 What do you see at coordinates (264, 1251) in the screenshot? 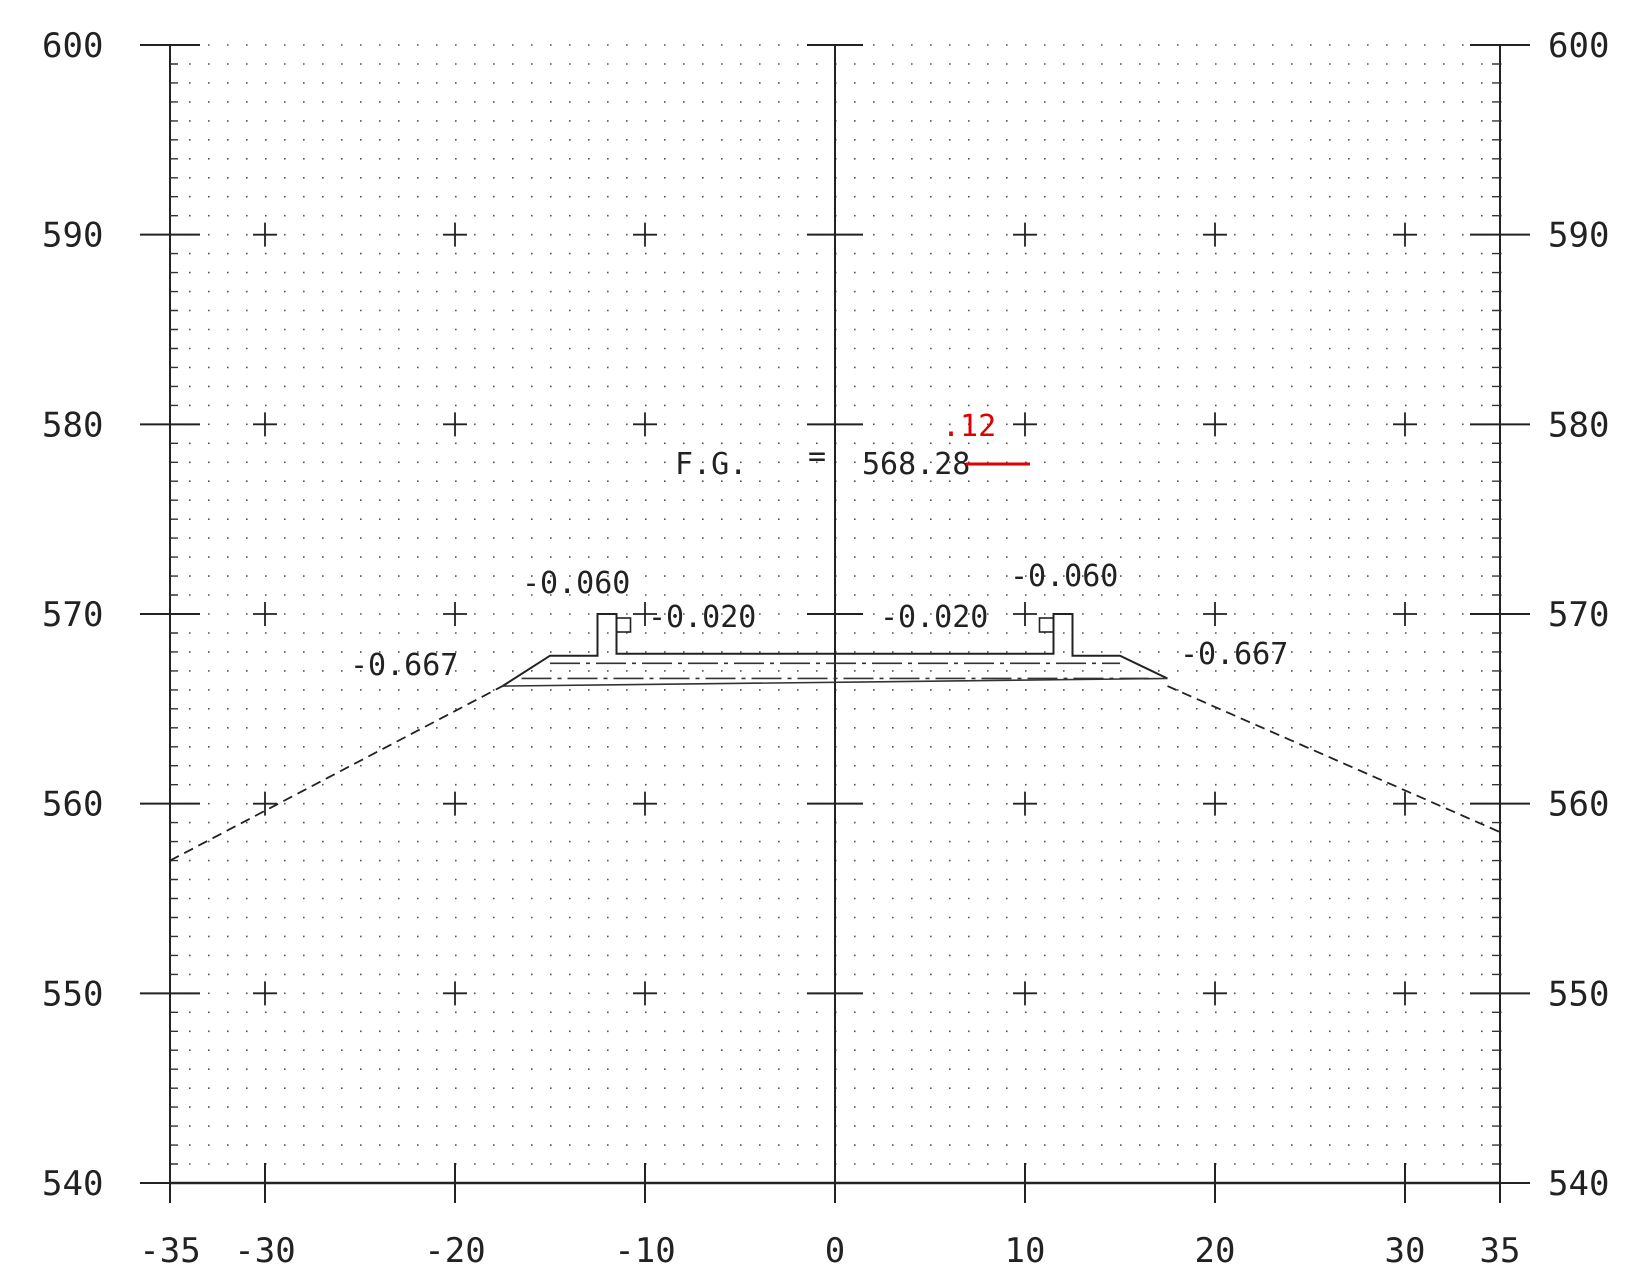
I see `x-tick-label: -30` at bounding box center [264, 1251].